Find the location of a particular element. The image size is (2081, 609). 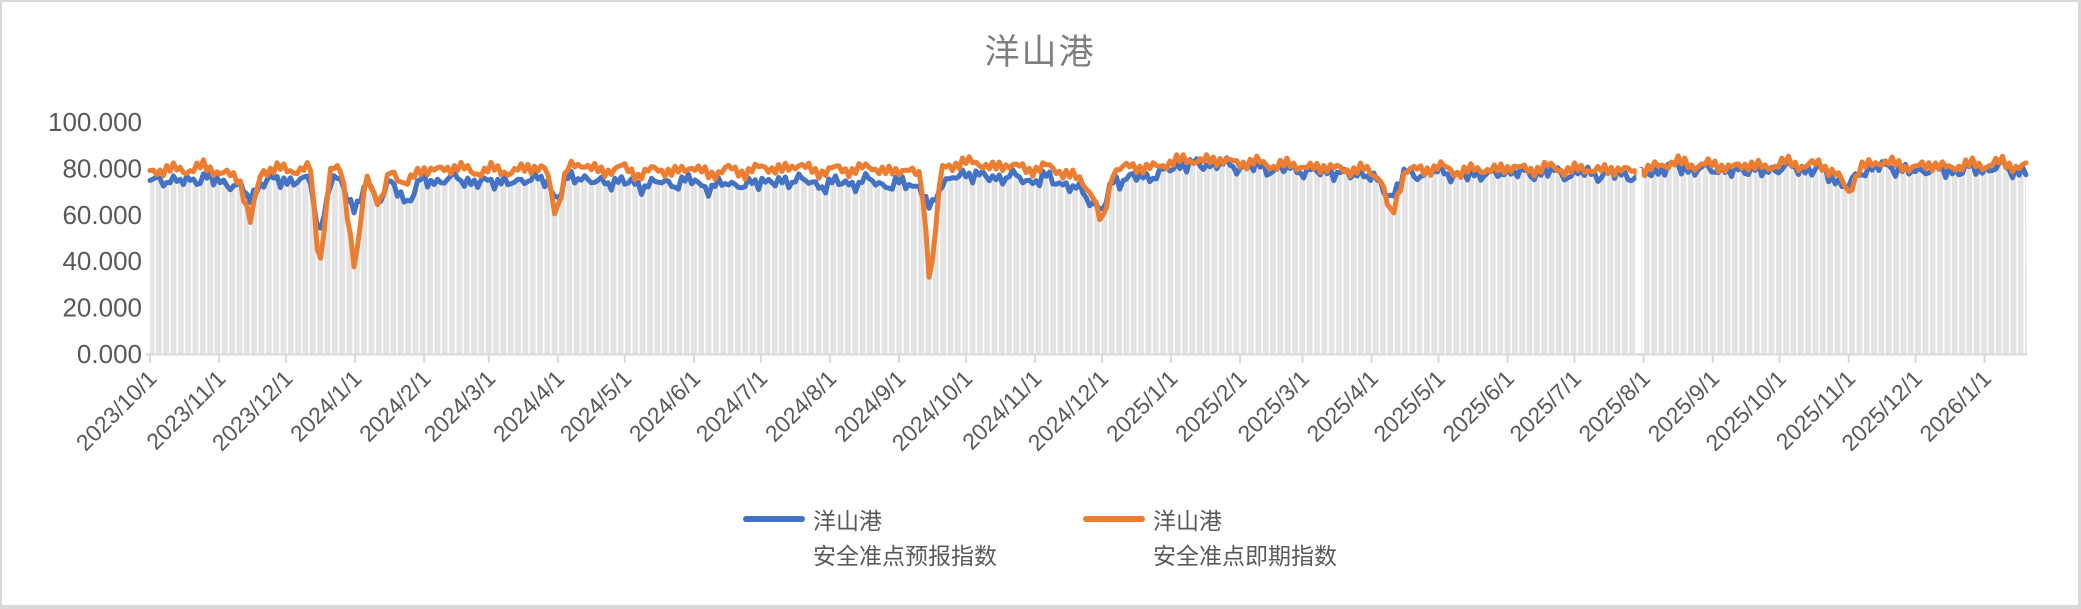

y-axis-tick-label: 100.000 is located at coordinates (95, 122).